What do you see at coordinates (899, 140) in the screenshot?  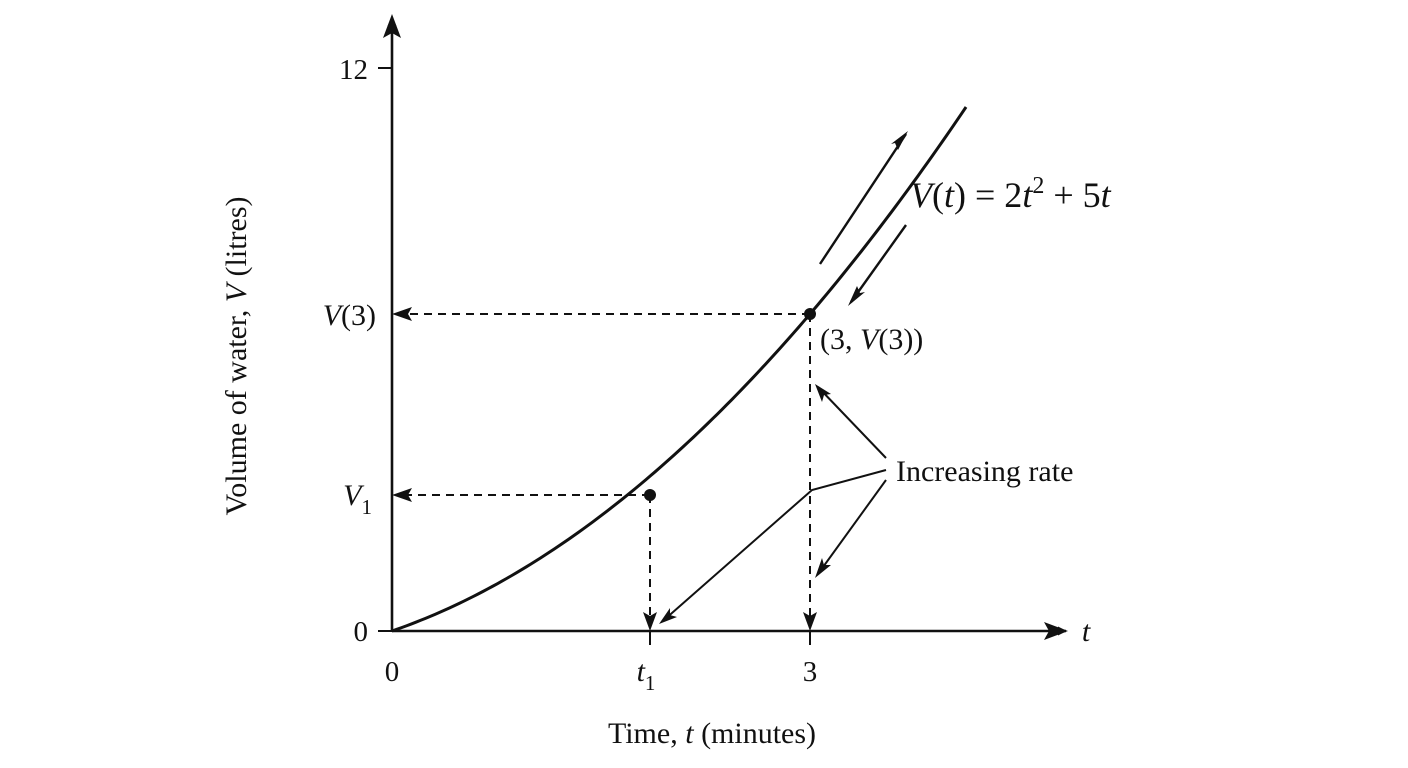 I see `direction-arrow-up-head` at bounding box center [899, 140].